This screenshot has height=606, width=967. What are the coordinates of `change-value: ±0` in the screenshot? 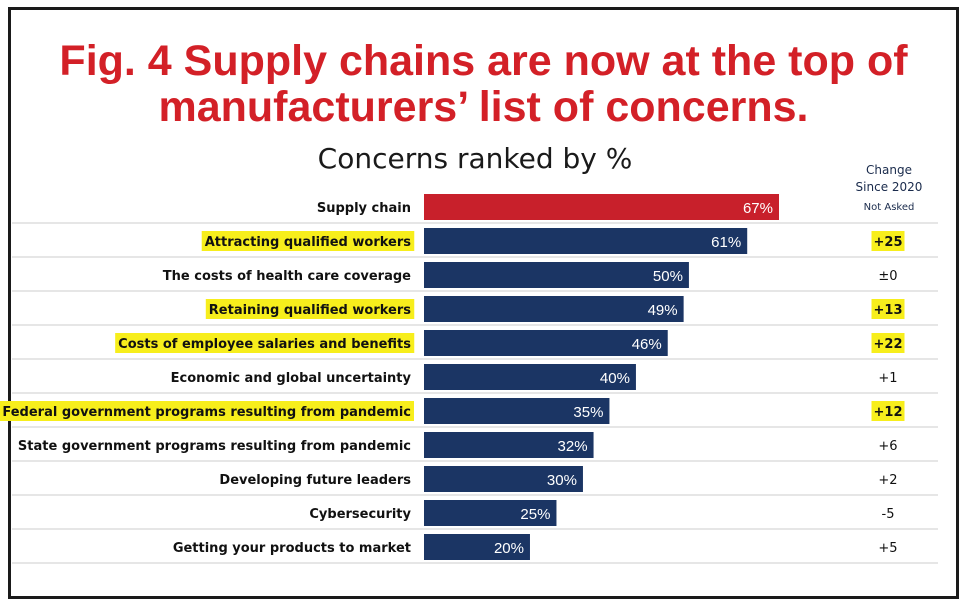 It's located at (887, 276).